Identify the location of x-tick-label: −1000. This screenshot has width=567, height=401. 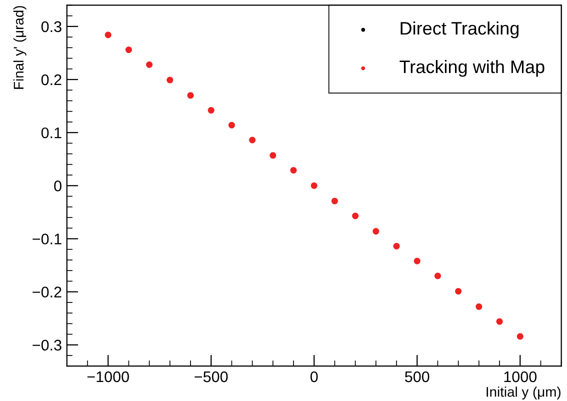
(108, 376).